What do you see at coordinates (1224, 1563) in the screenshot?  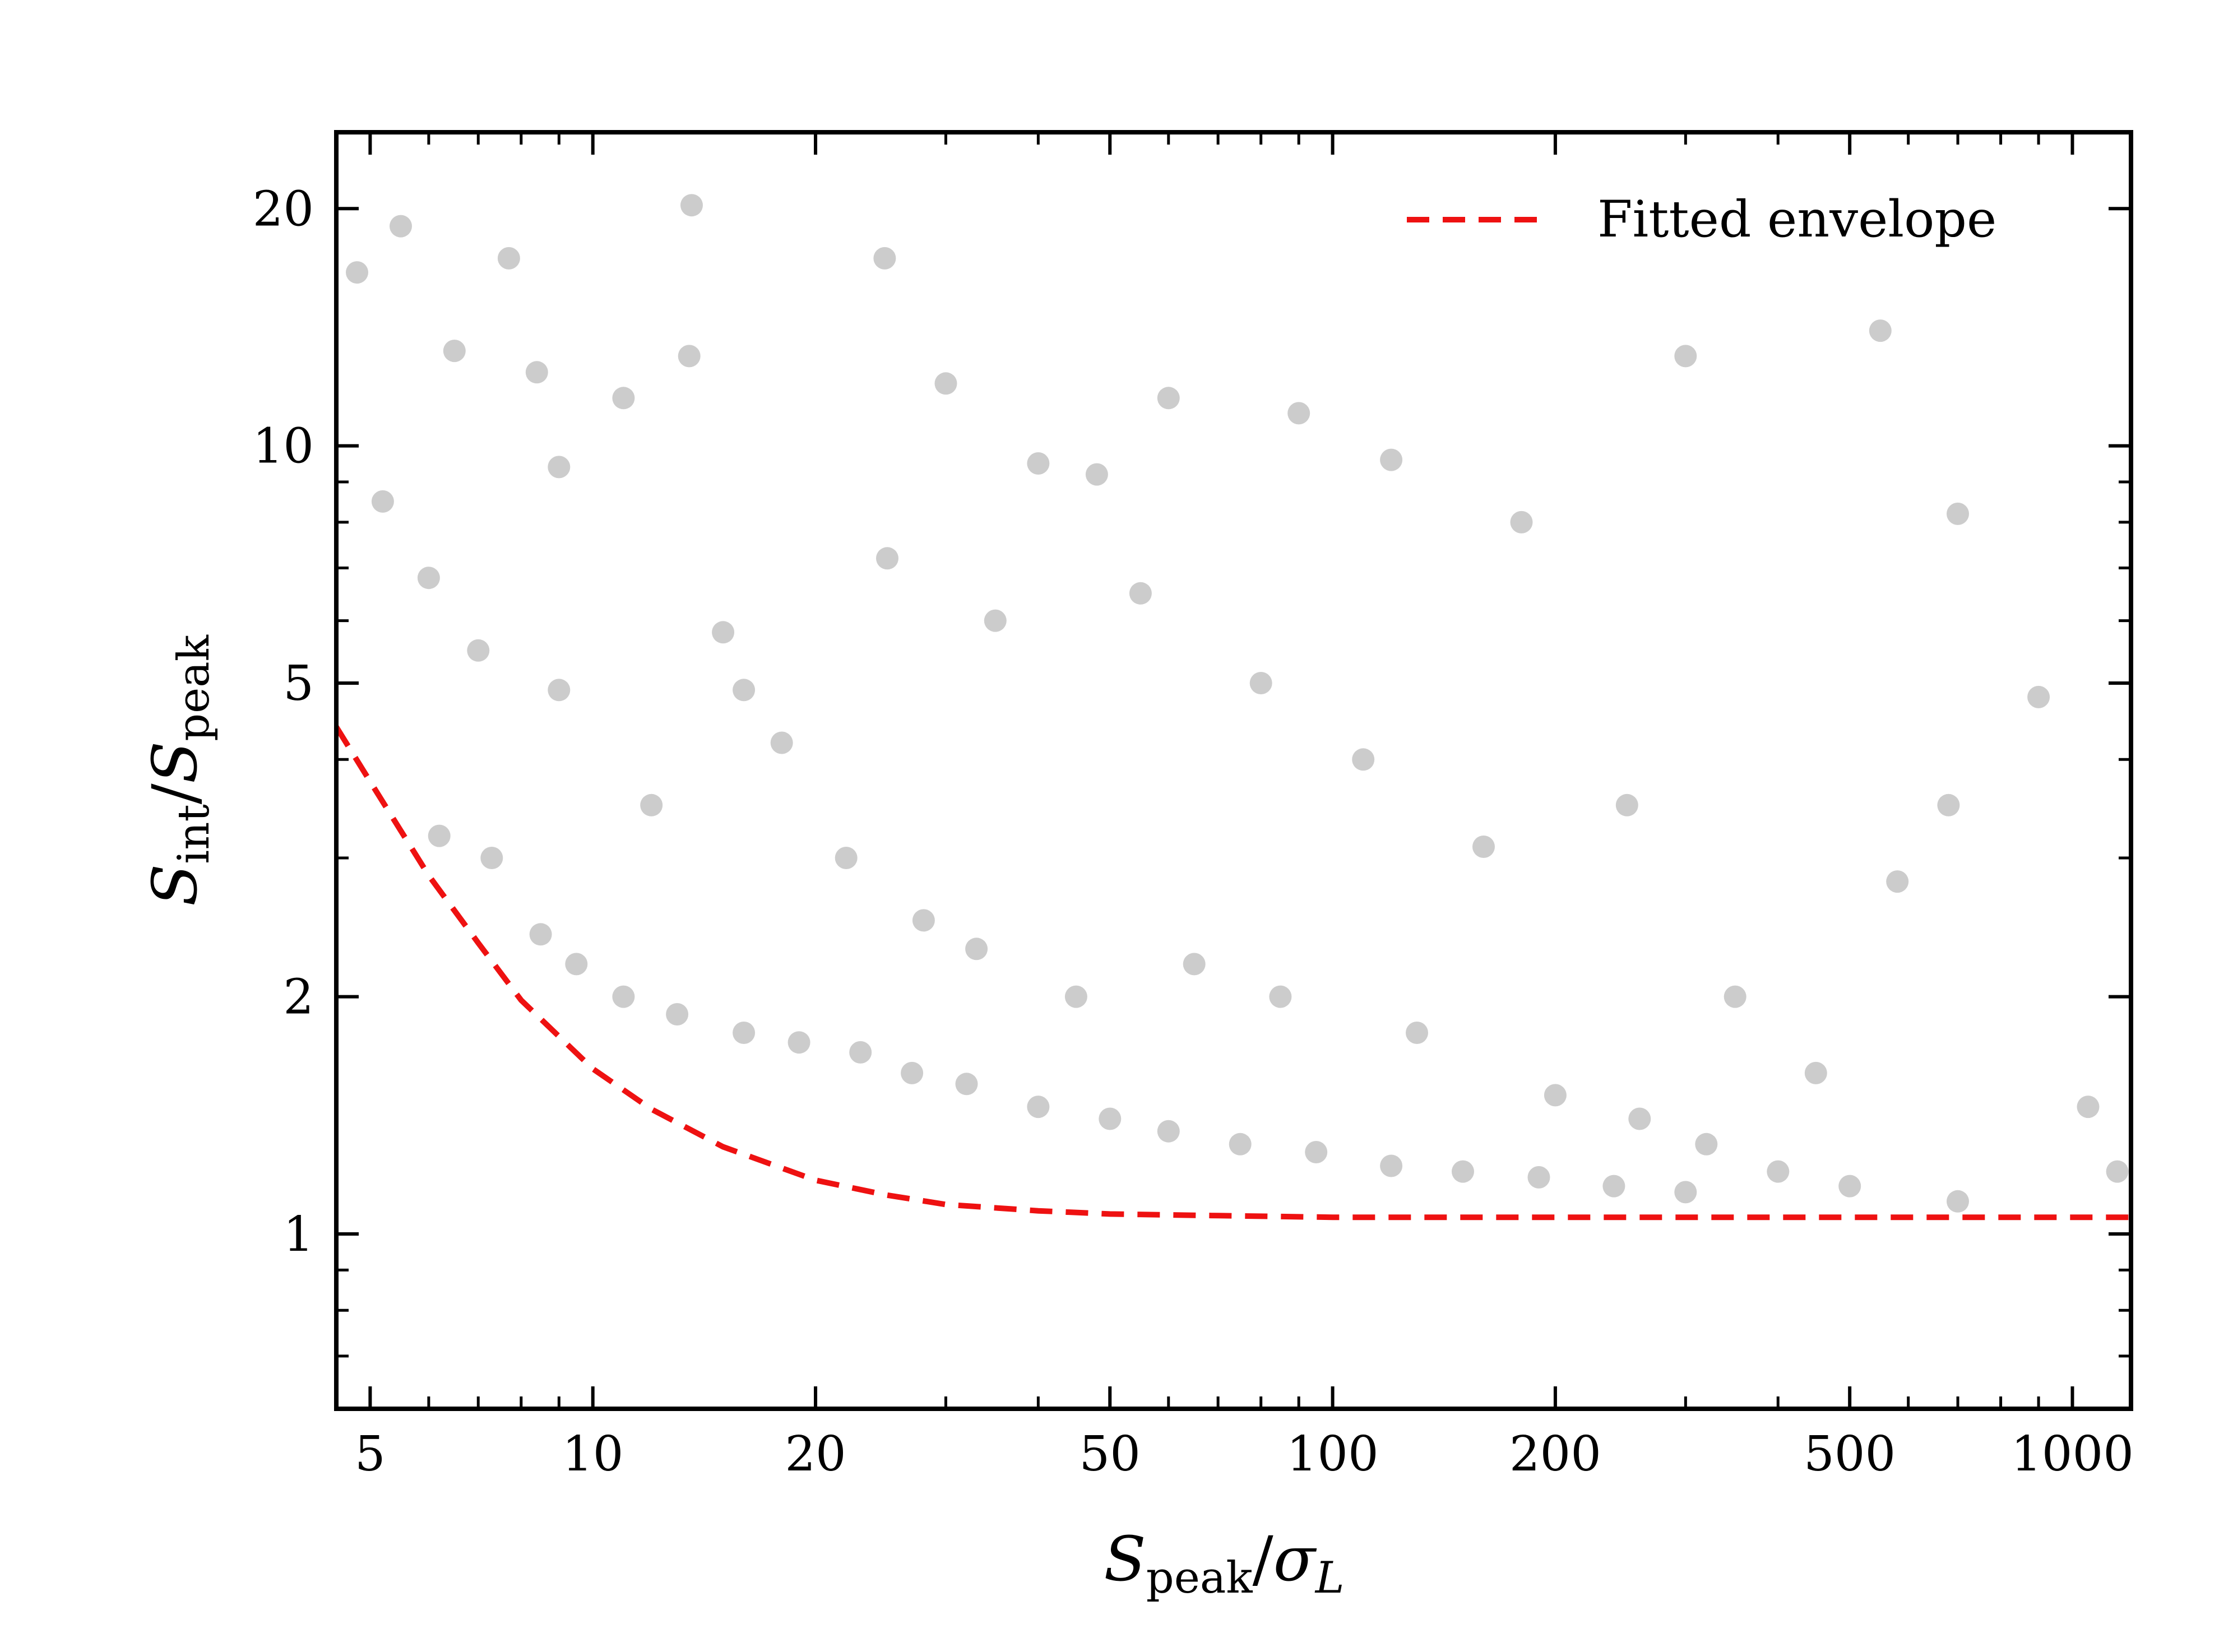 I see `x-axis-title: Speak/σL` at bounding box center [1224, 1563].